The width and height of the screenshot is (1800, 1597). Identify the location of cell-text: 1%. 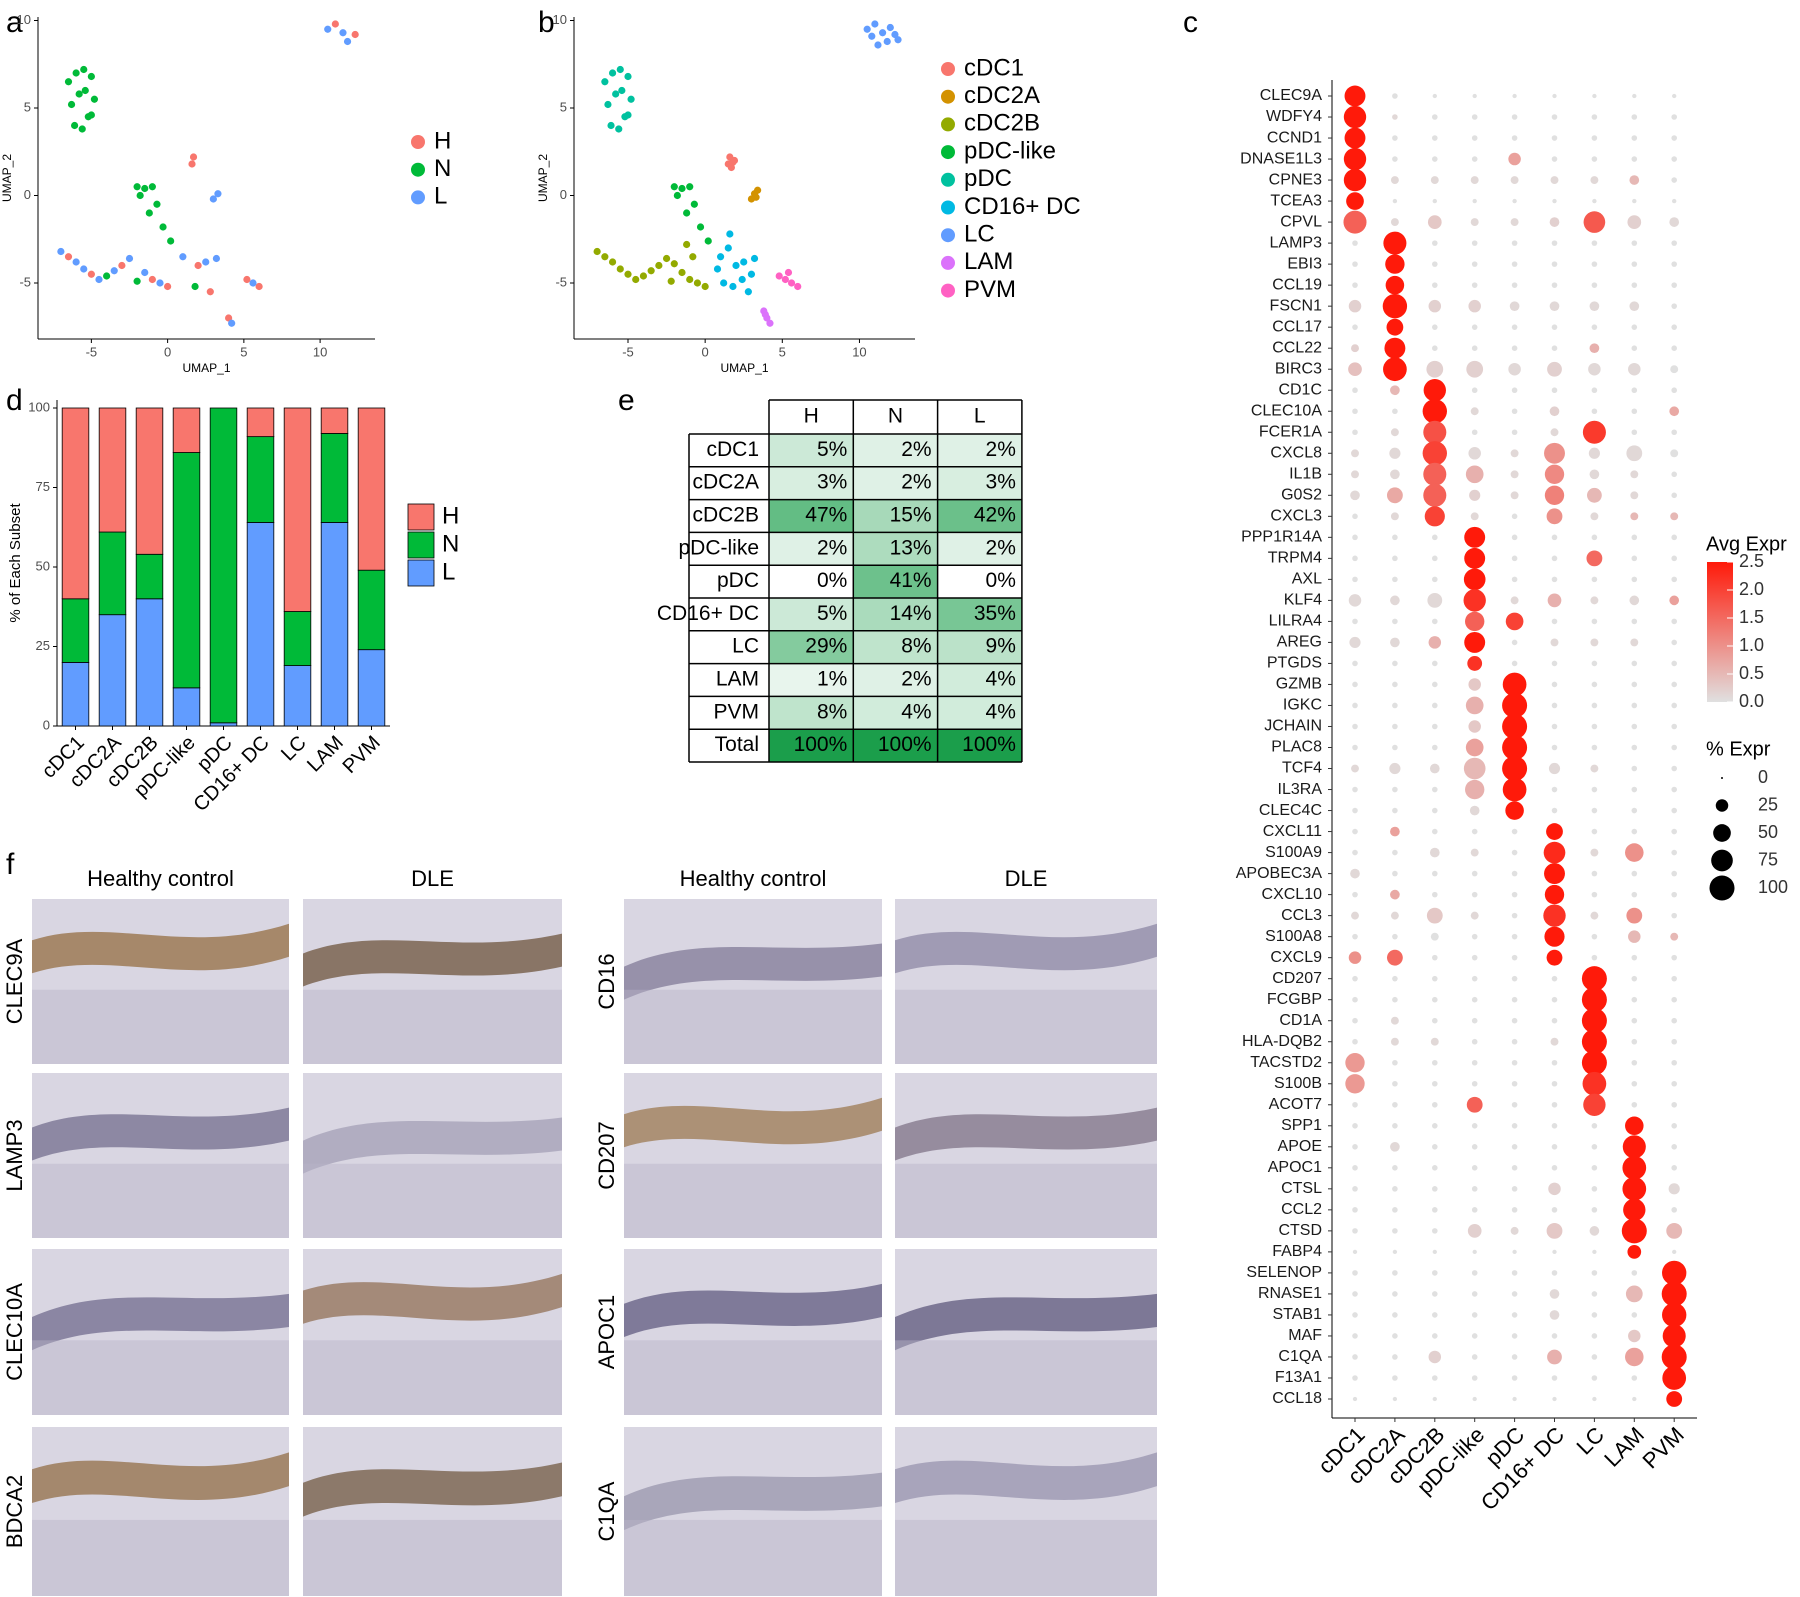
(832, 679).